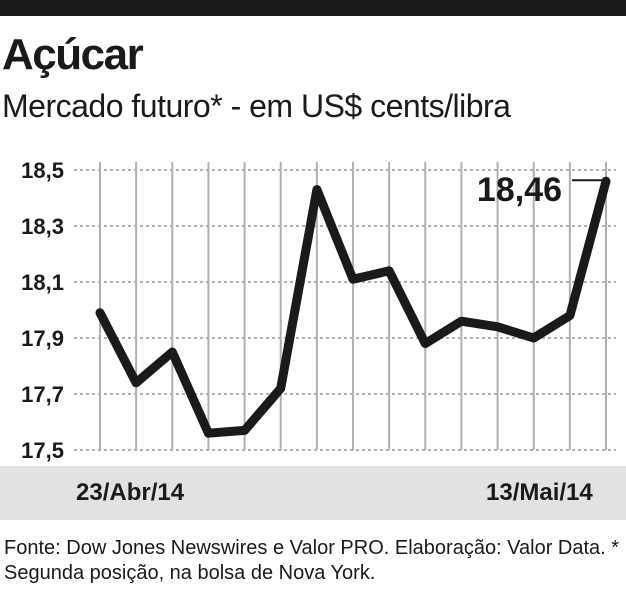 The width and height of the screenshot is (626, 600). I want to click on x-label-start: 23/Abr/14, so click(130, 492).